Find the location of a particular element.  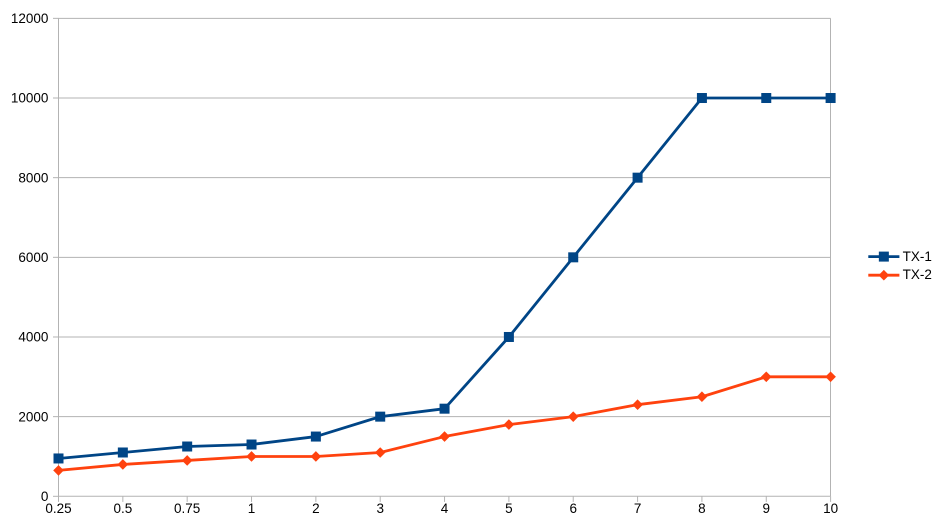

svg-text: 8000 is located at coordinates (33, 177).